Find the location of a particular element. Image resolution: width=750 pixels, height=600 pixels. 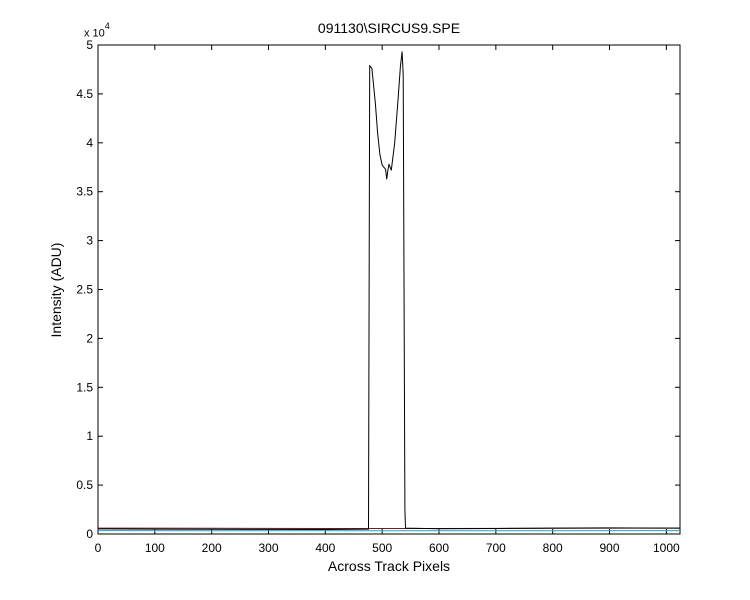

y-axis-multiplier: x 104 is located at coordinates (97, 30).